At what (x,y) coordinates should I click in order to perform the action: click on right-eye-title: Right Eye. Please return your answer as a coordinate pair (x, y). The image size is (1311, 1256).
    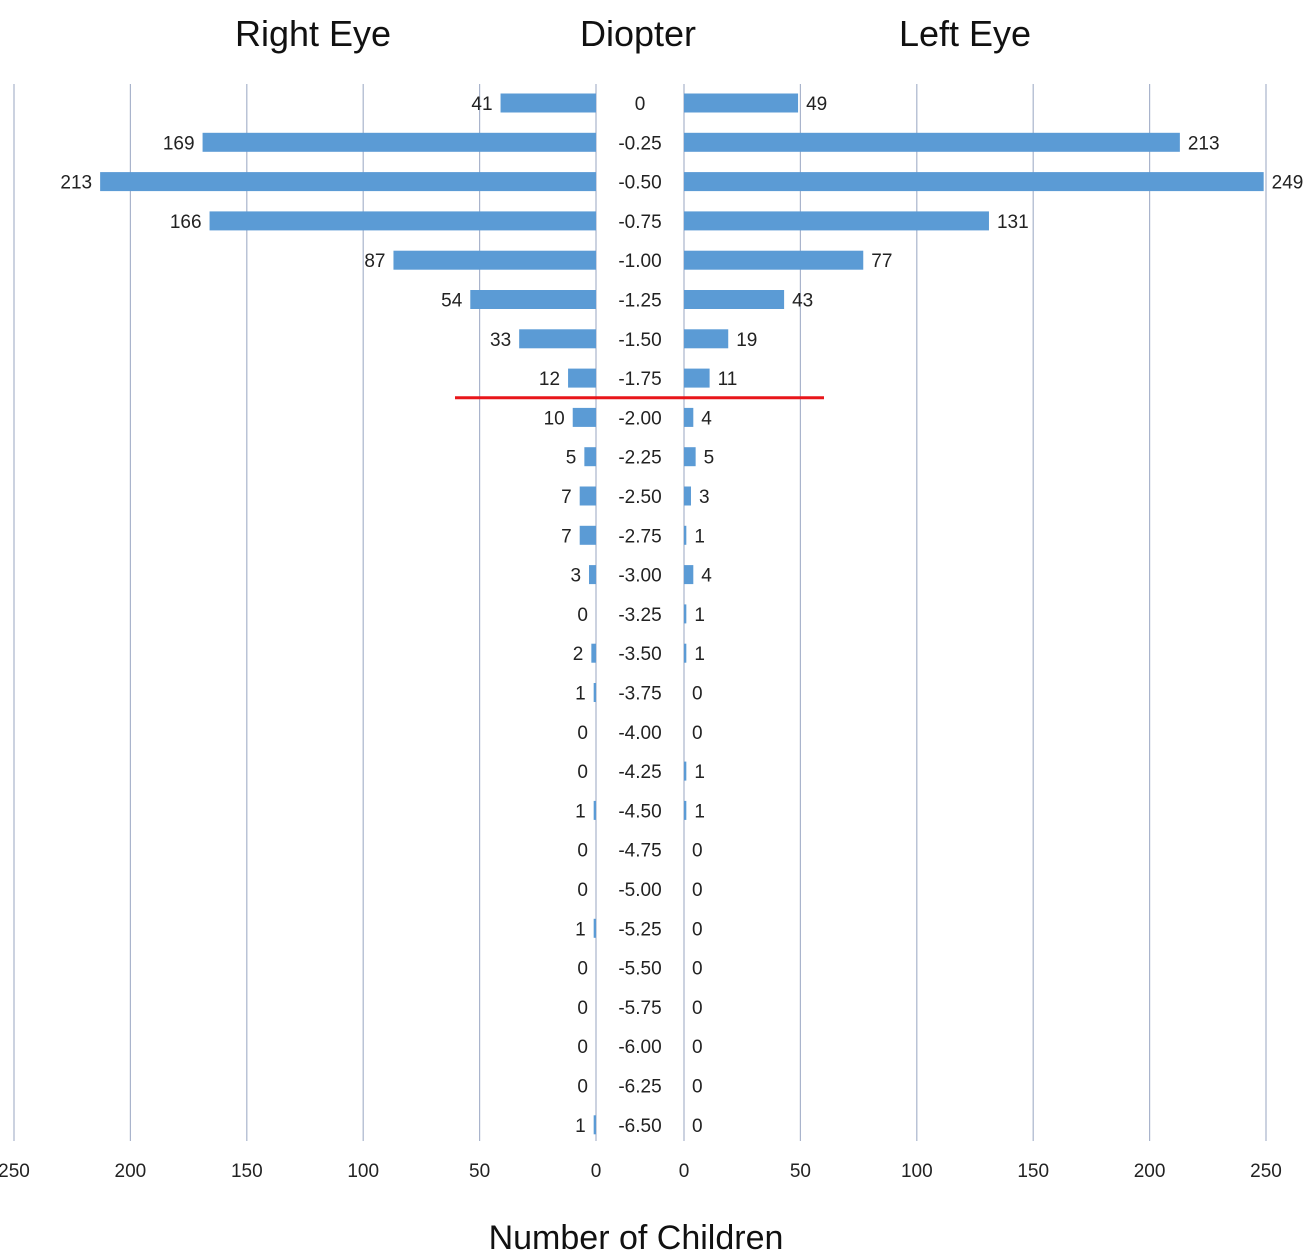
    Looking at the image, I should click on (313, 33).